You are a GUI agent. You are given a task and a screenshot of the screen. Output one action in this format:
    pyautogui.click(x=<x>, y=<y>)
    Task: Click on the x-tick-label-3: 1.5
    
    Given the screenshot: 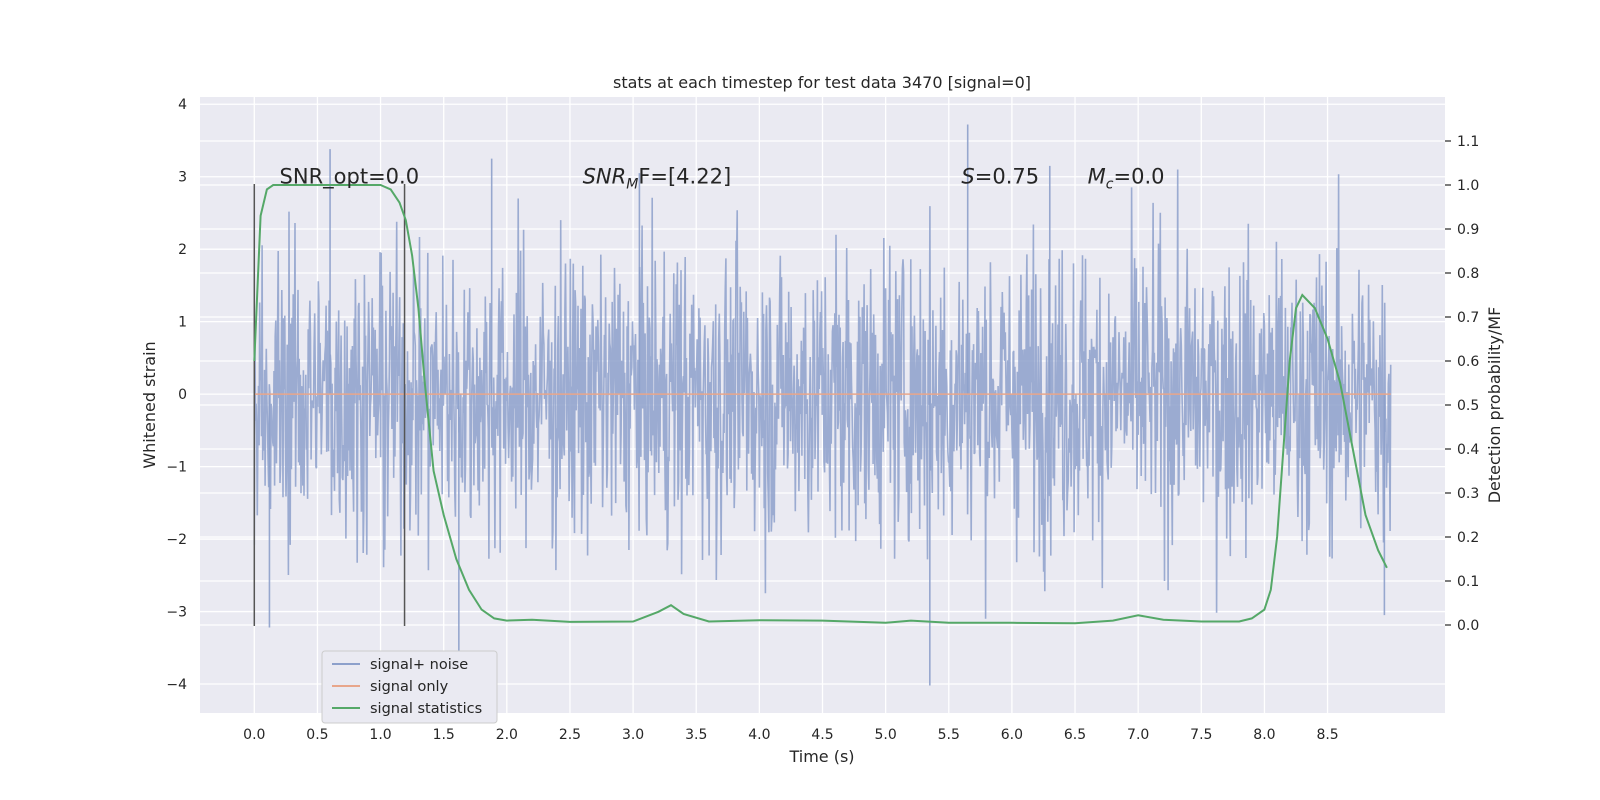 What is the action you would take?
    pyautogui.click(x=444, y=735)
    